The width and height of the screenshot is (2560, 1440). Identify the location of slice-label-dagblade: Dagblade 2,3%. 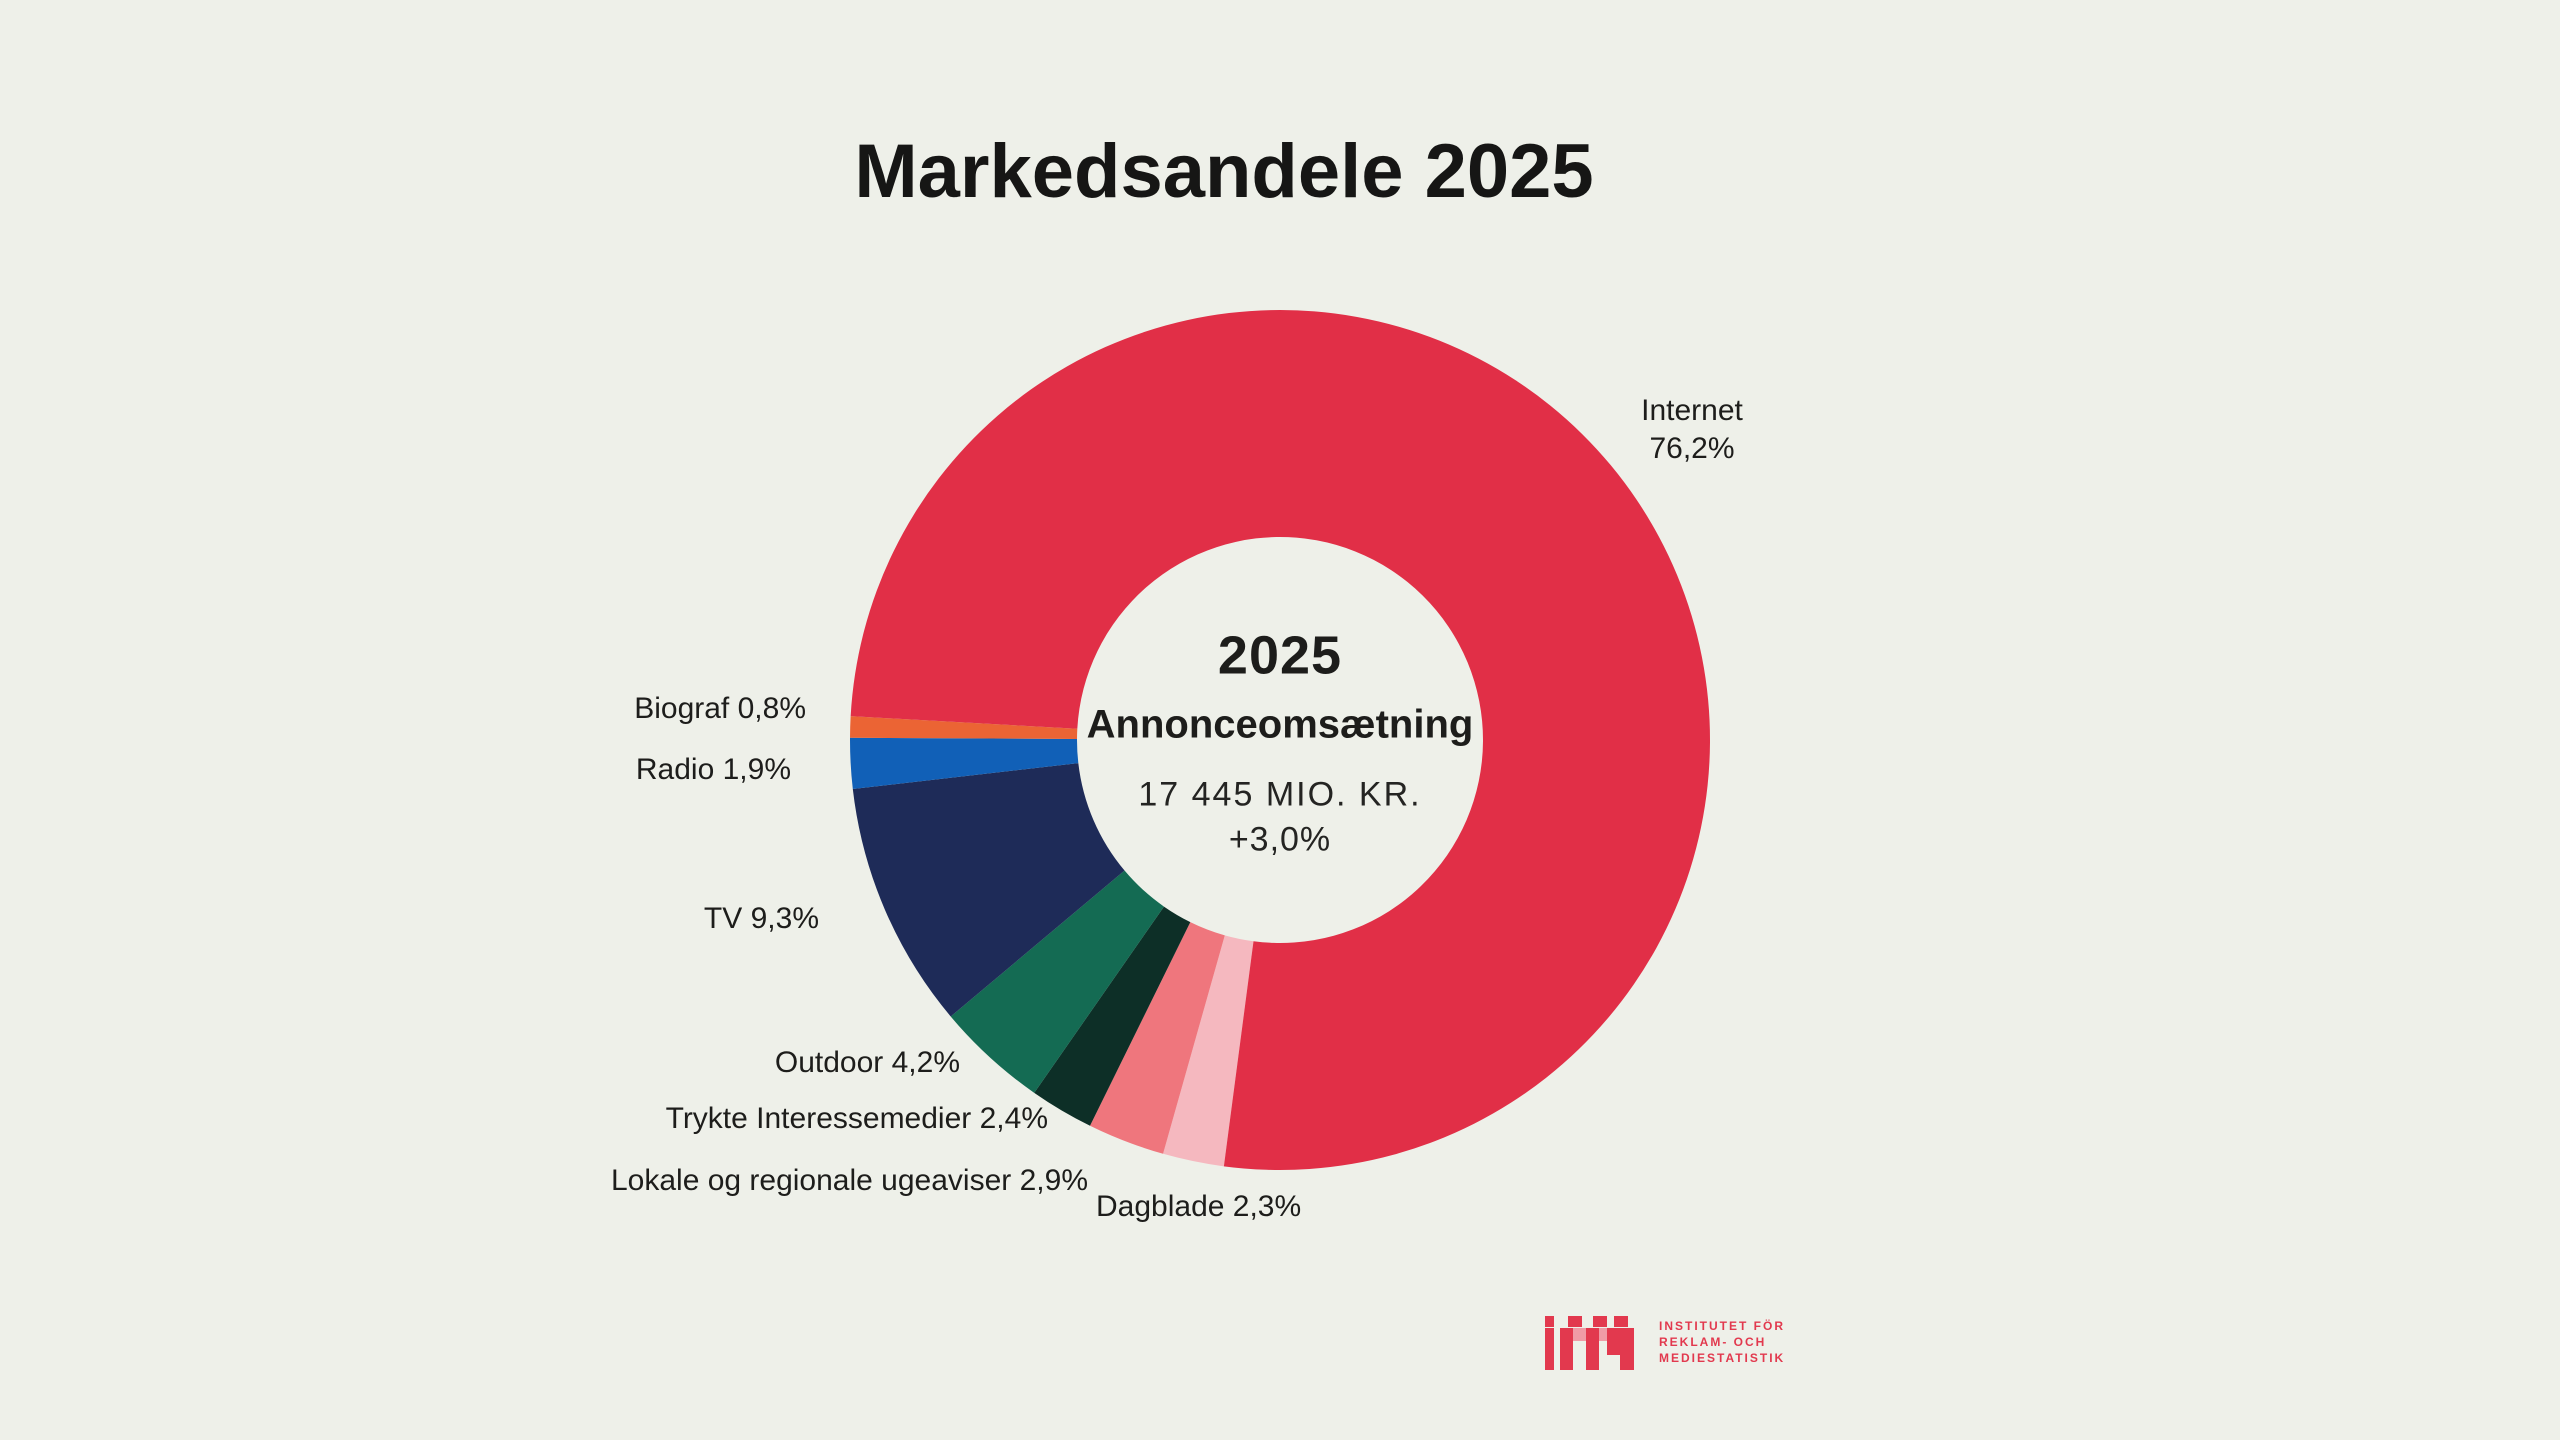
(1199, 1206).